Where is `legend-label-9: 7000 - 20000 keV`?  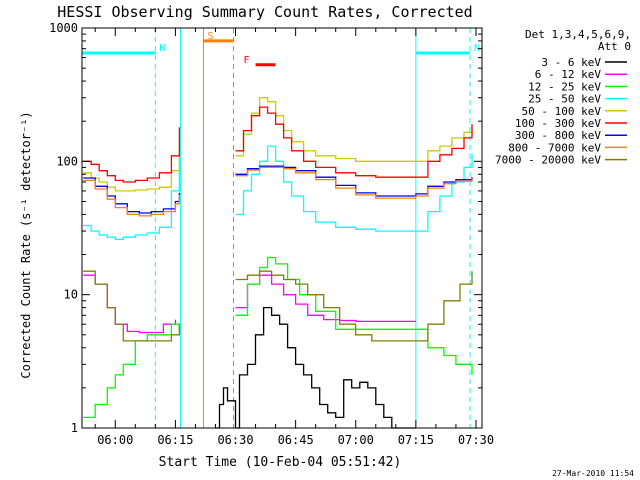
legend-label-9: 7000 - 20000 keV is located at coordinates (548, 160).